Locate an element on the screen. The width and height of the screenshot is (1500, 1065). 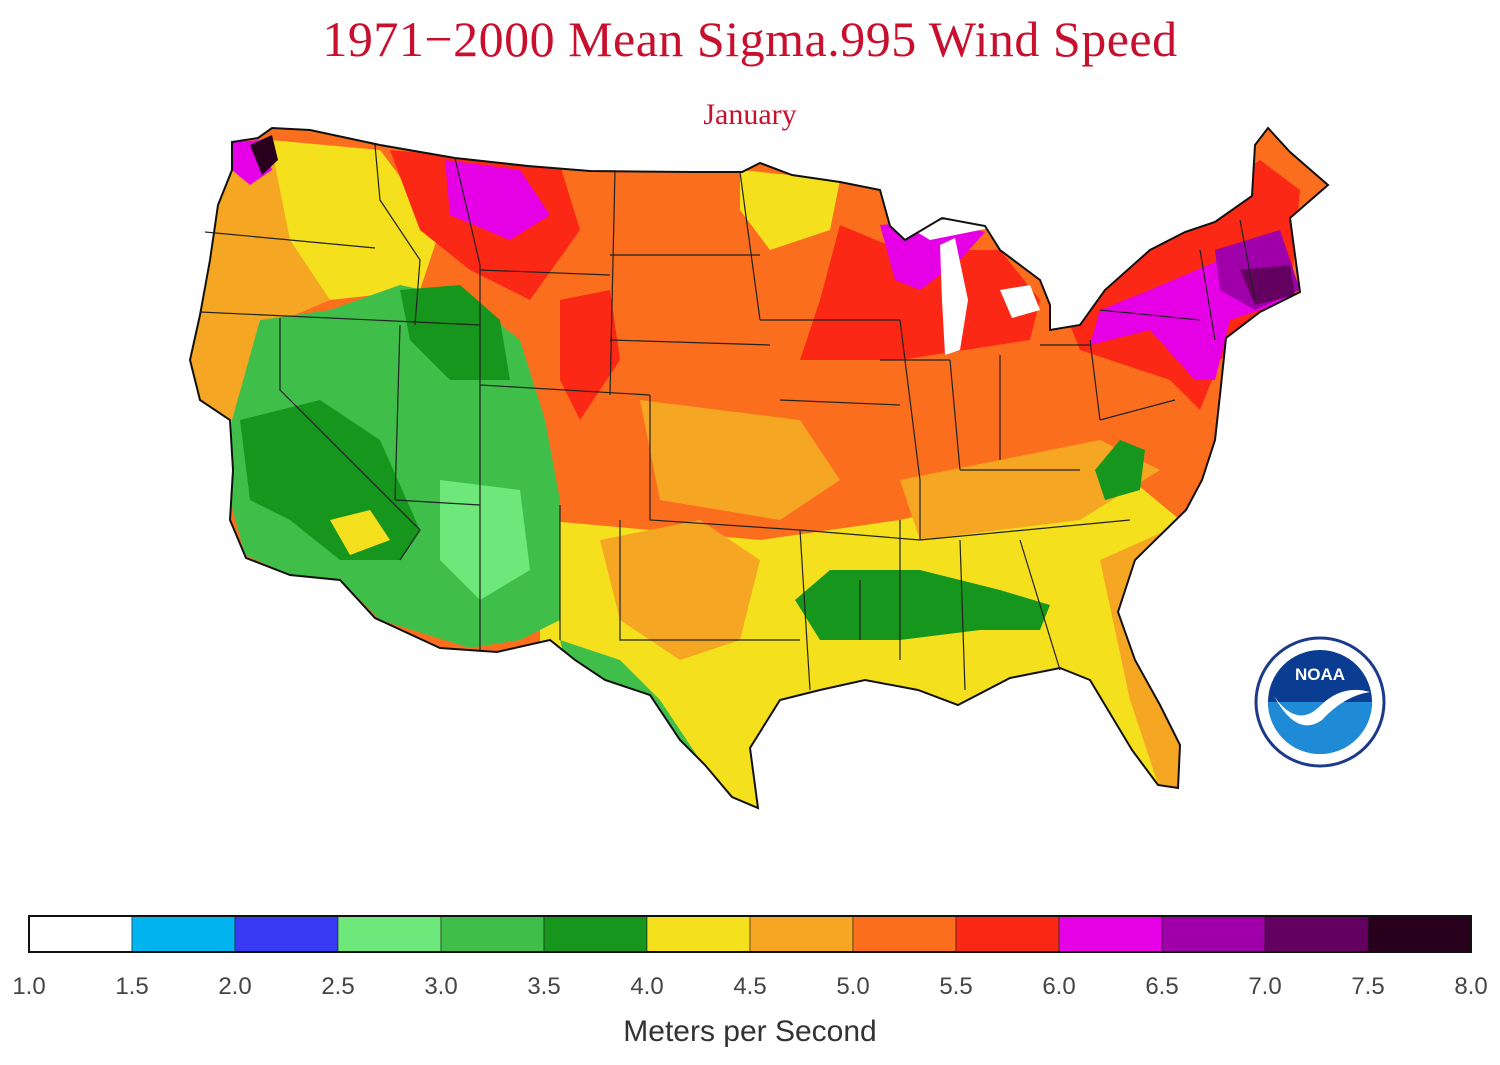
washington-coast-black is located at coordinates (264, 155).